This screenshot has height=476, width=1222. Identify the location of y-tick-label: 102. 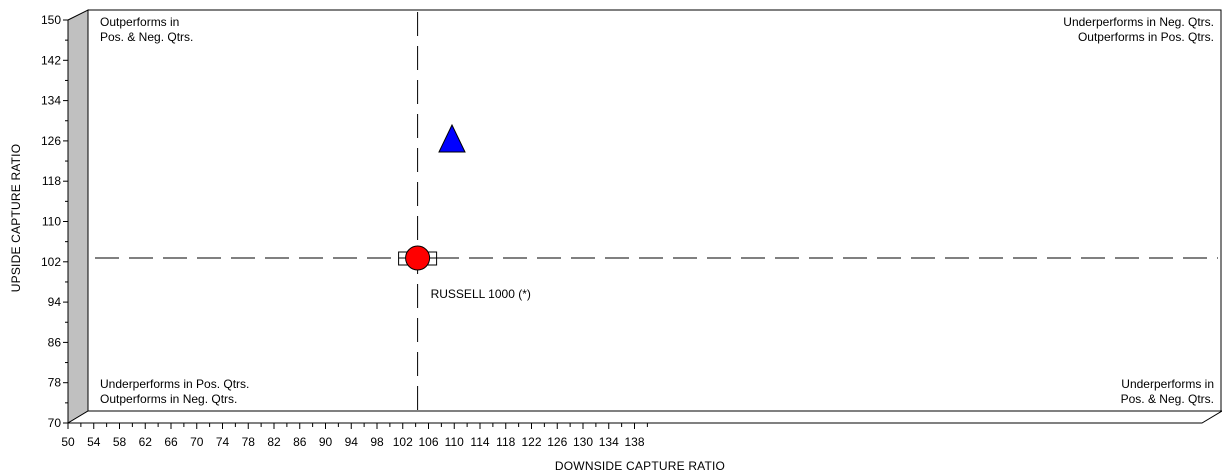
(51, 262).